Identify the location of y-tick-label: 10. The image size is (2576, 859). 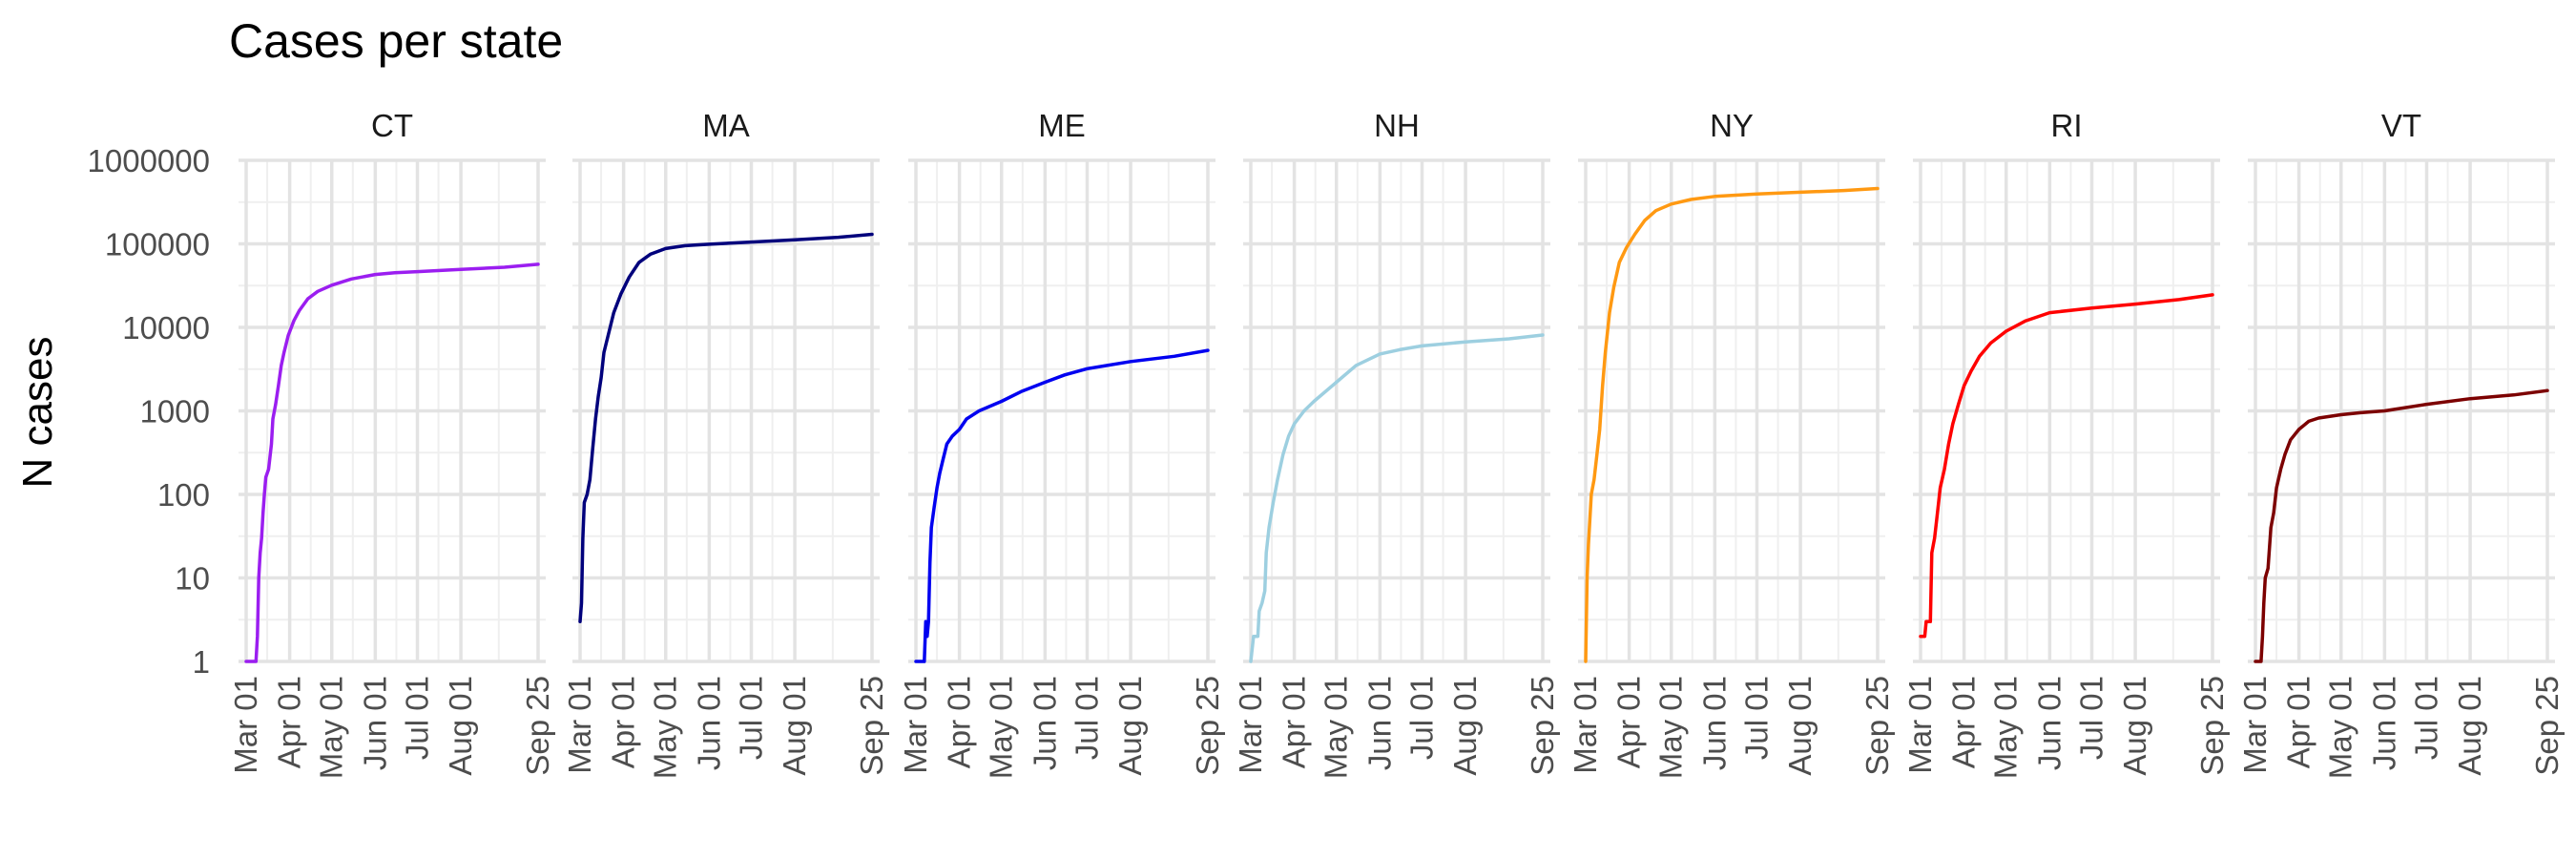
(192, 579).